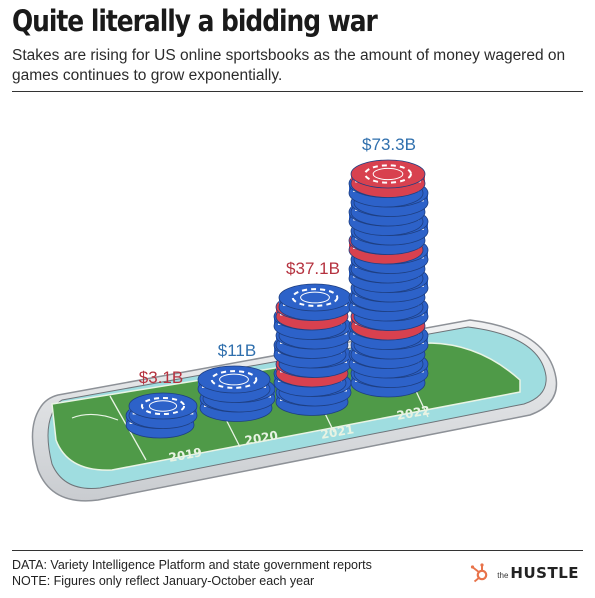 Image resolution: width=595 pixels, height=598 pixels. What do you see at coordinates (237, 350) in the screenshot?
I see `value-label-2020: $11B` at bounding box center [237, 350].